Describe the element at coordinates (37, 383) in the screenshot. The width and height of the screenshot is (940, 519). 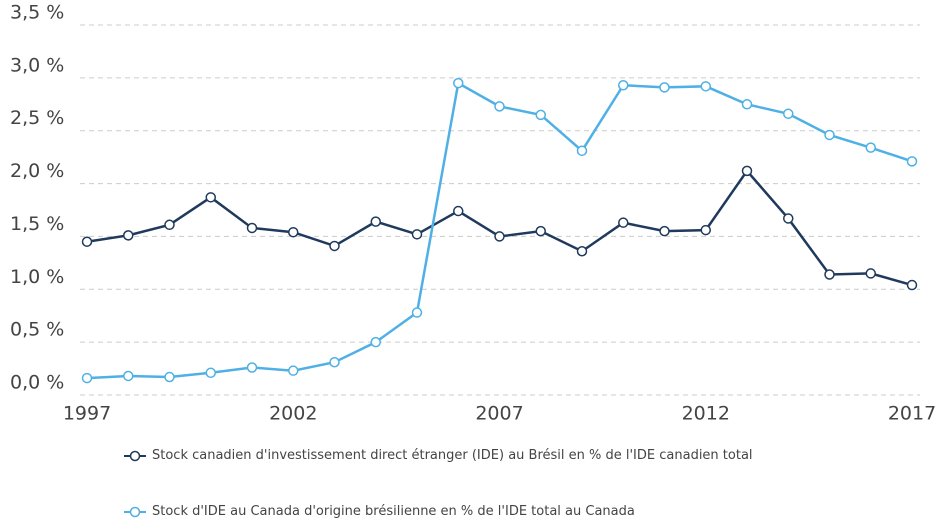
I see `y-tick-label: 0,0 %` at that location.